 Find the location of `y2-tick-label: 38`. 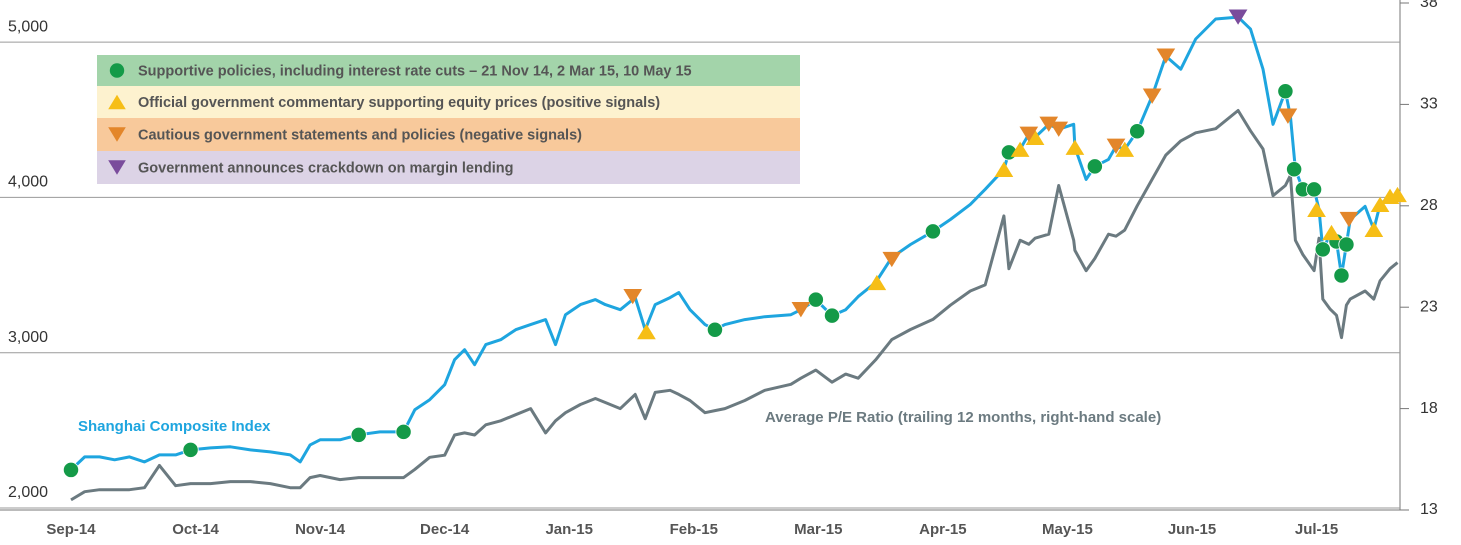

y2-tick-label: 38 is located at coordinates (1429, 5).